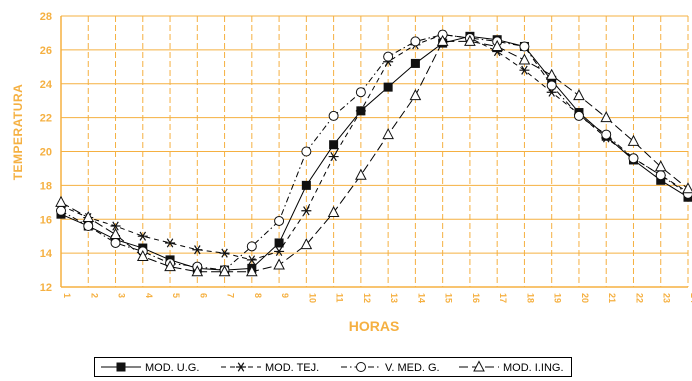 This screenshot has height=381, width=692. I want to click on y-tick-label: 16, so click(46, 220).